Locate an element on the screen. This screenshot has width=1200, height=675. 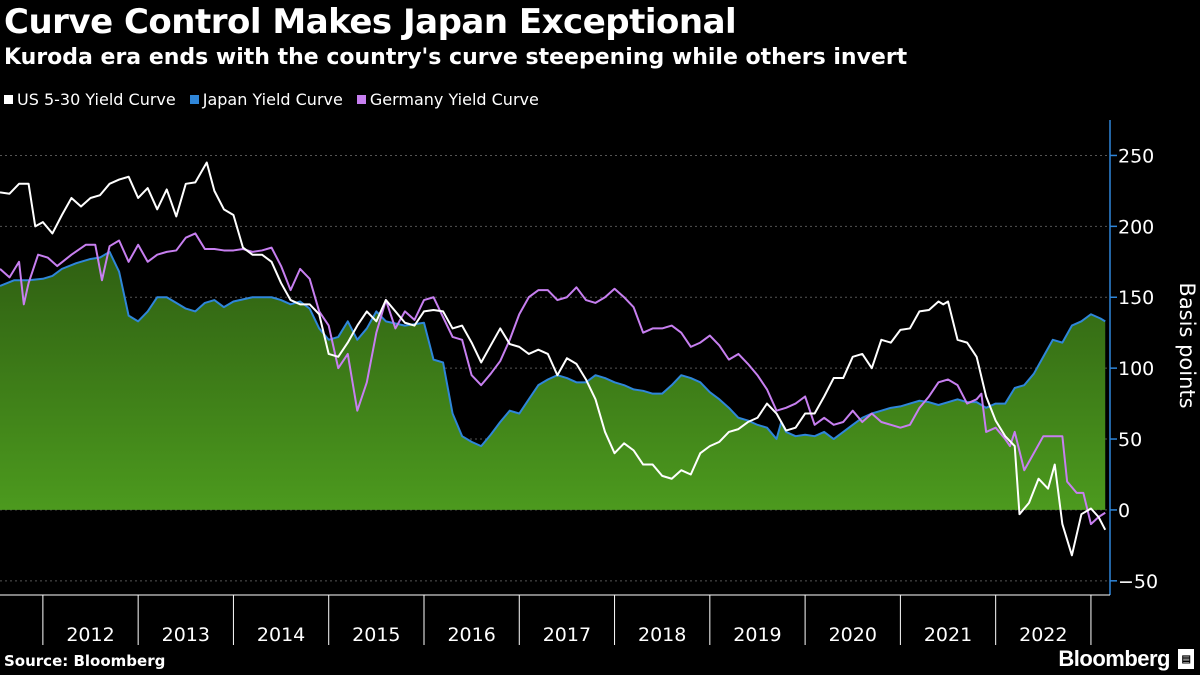
legend-label-germany: Germany Yield Curve is located at coordinates (454, 99).